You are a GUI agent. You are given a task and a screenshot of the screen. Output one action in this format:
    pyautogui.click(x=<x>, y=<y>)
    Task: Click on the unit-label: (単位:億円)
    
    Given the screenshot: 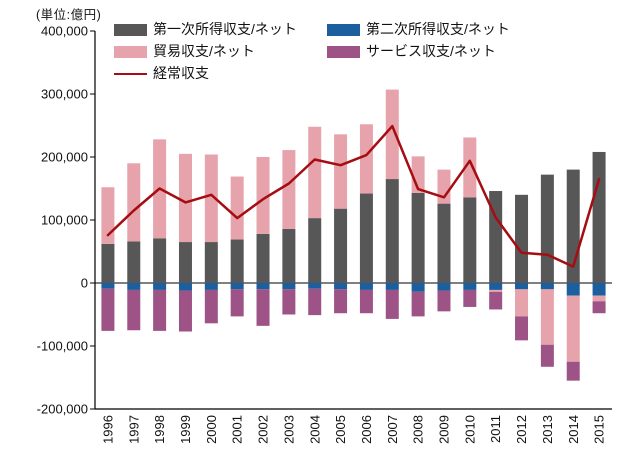 What is the action you would take?
    pyautogui.click(x=69, y=15)
    